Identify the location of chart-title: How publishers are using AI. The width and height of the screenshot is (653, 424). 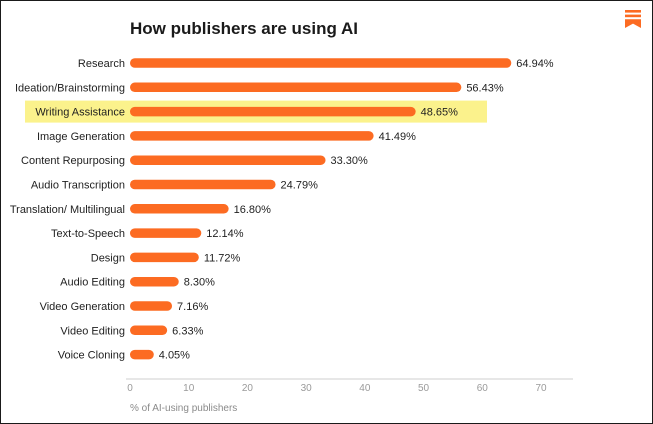
(244, 28).